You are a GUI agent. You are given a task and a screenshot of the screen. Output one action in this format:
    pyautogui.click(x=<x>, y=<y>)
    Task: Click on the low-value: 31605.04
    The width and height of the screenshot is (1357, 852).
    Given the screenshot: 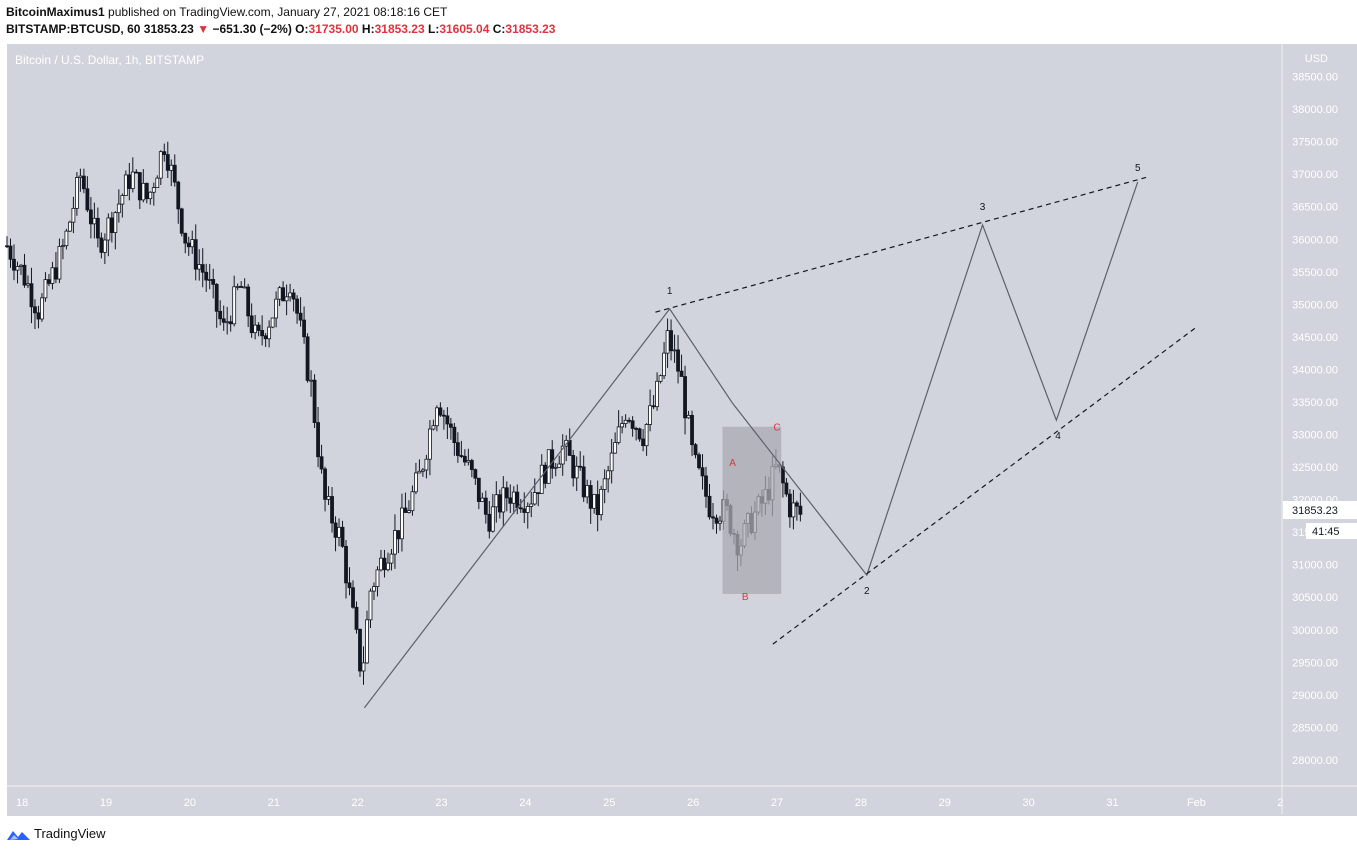 What is the action you would take?
    pyautogui.click(x=464, y=29)
    